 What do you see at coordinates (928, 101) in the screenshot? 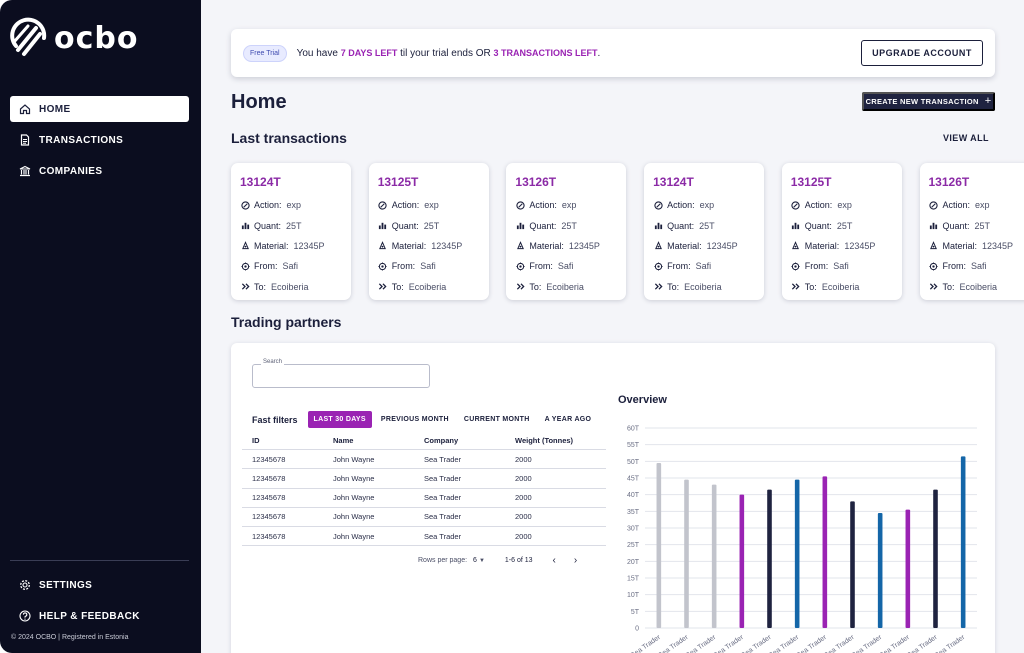
I see `create-transaction-button: CREATE NEW TRANSACTION +` at bounding box center [928, 101].